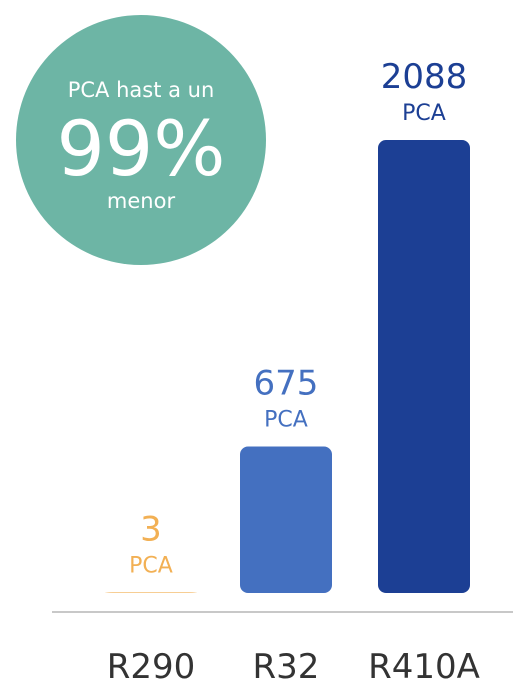  Describe the element at coordinates (141, 148) in the screenshot. I see `badge-big: 99%` at that location.